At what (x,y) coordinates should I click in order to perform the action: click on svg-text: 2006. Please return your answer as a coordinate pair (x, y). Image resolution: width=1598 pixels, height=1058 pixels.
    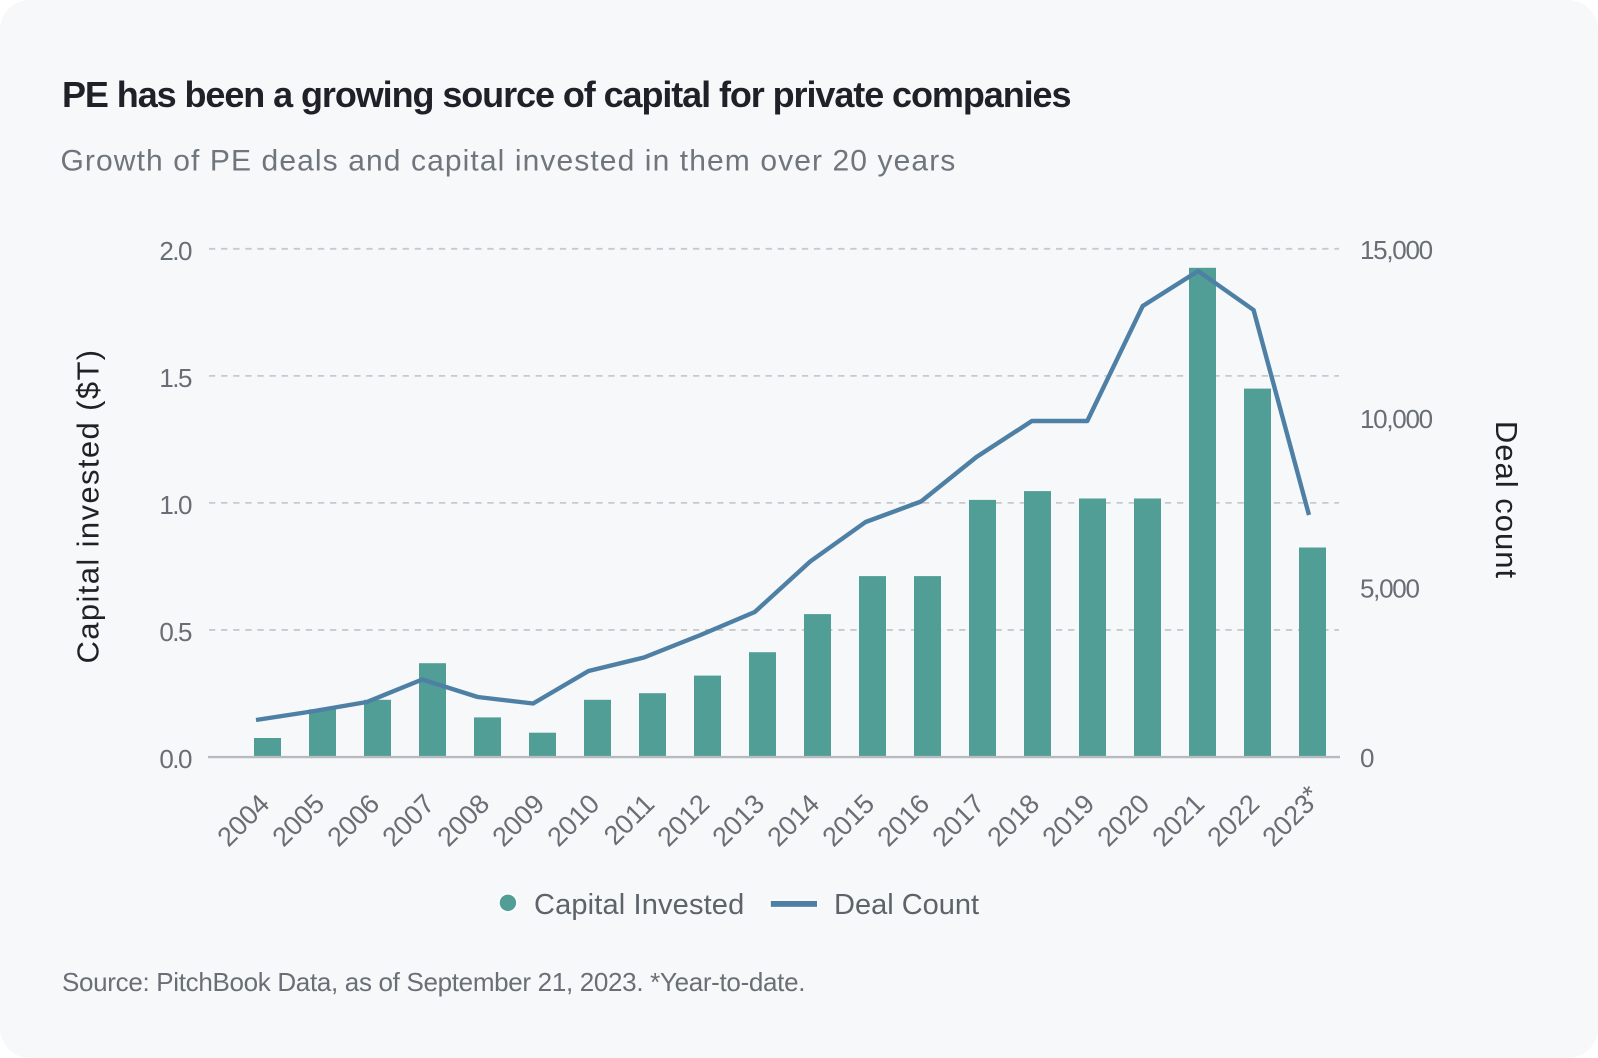
    Looking at the image, I should click on (354, 821).